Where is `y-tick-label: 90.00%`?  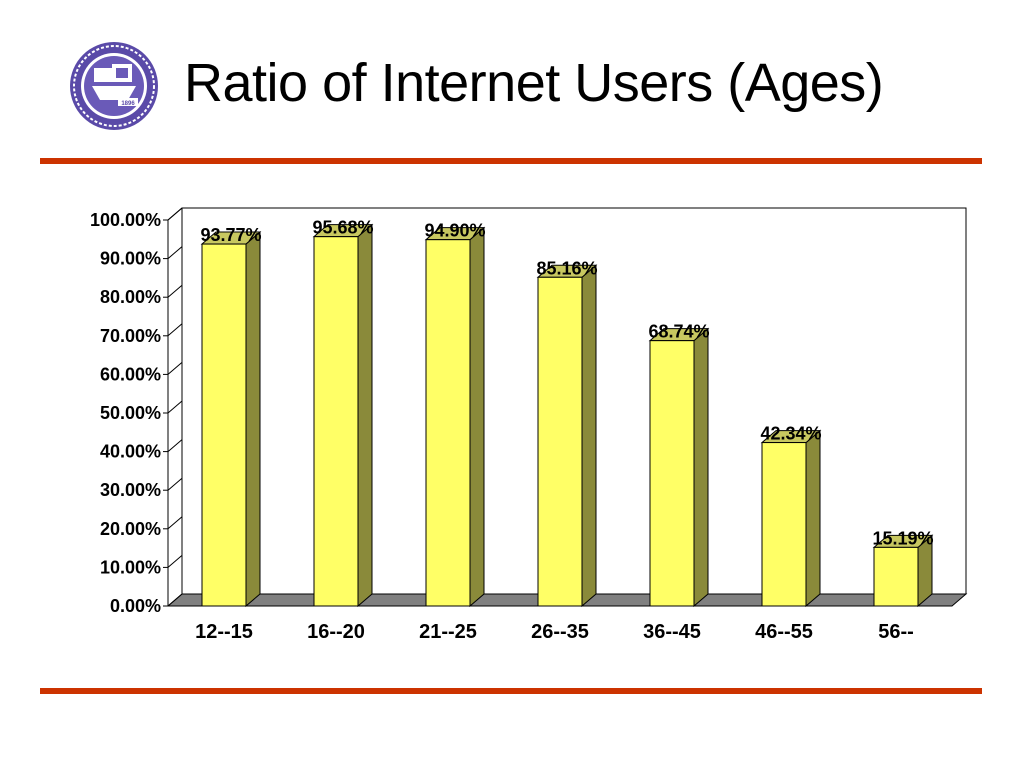
y-tick-label: 90.00% is located at coordinates (130, 259).